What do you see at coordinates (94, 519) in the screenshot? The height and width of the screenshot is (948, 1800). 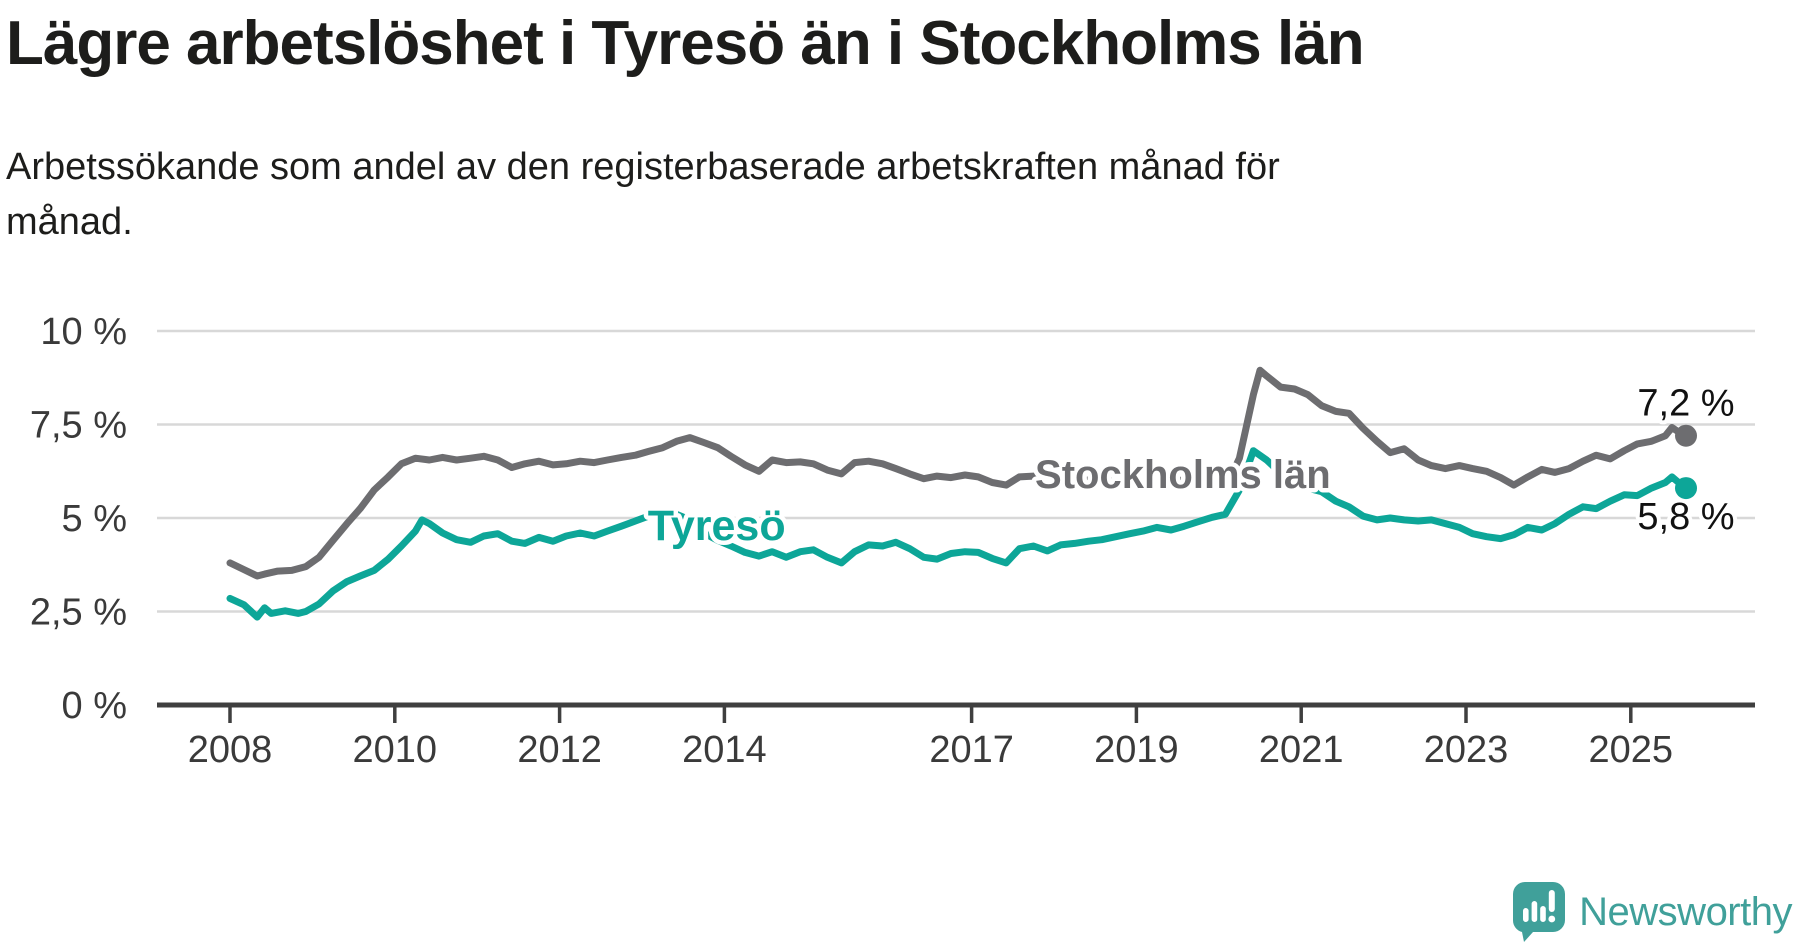 I see `y-tick-label: 5 %` at bounding box center [94, 519].